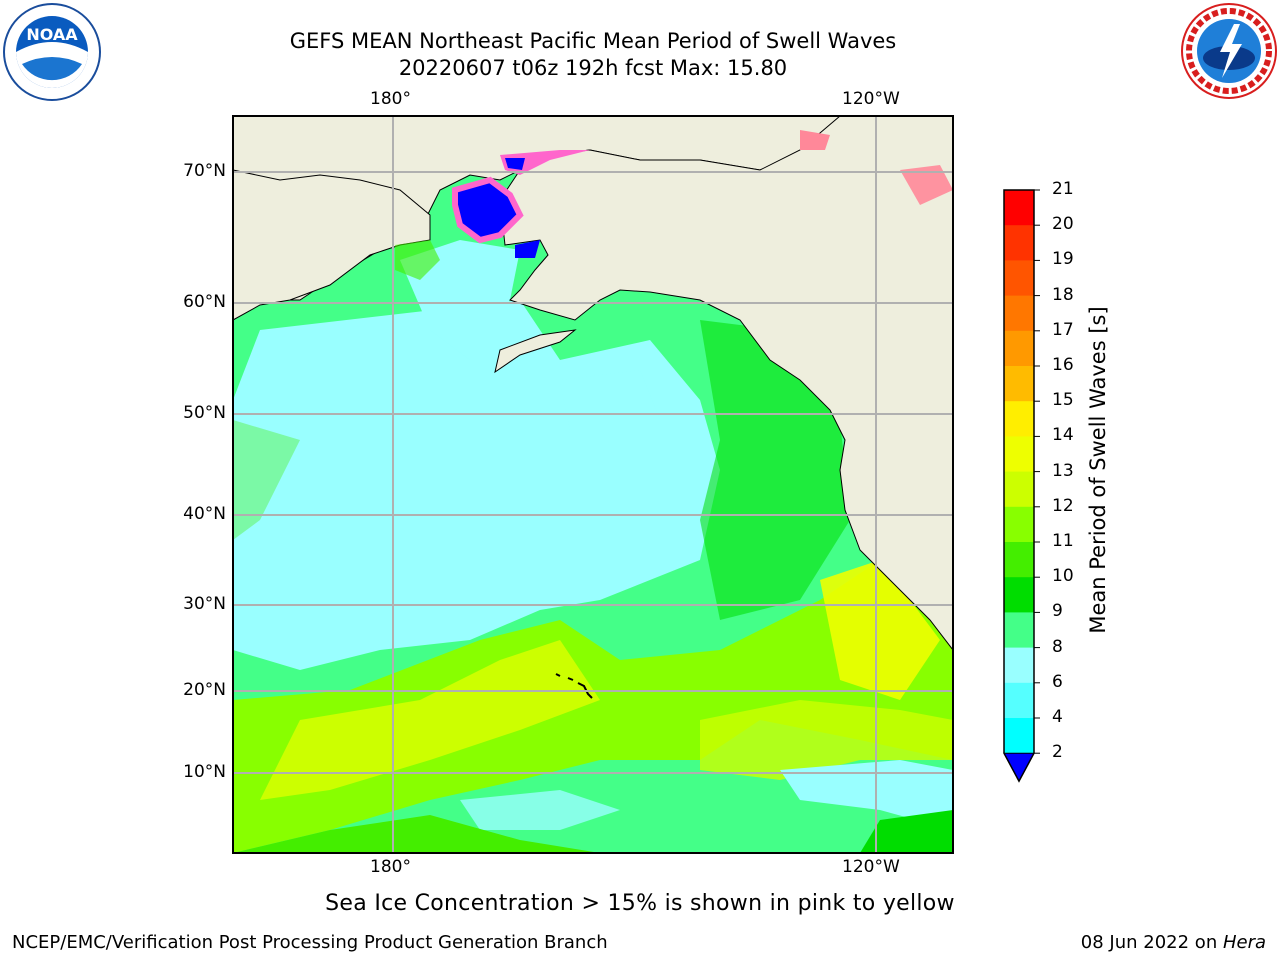 The image size is (1280, 960). What do you see at coordinates (1057, 681) in the screenshot?
I see `colorbar-tick-label: 6` at bounding box center [1057, 681].